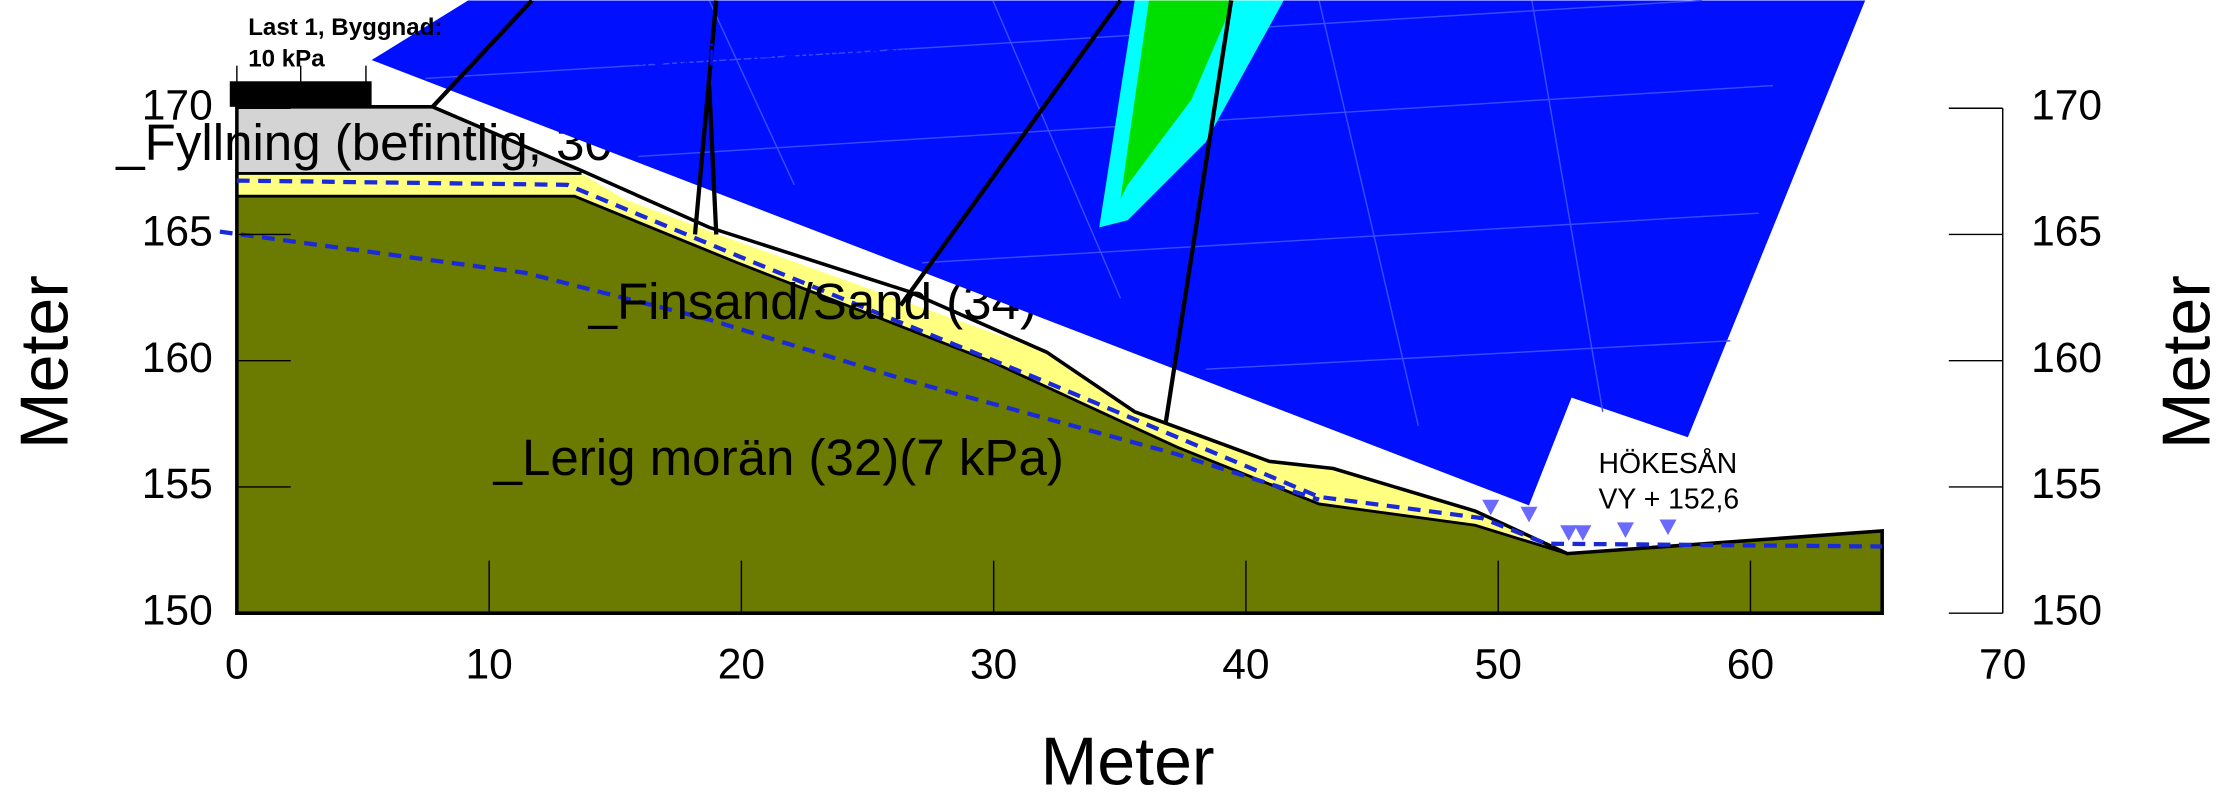  What do you see at coordinates (2066, 105) in the screenshot?
I see `y2-tick-label: 170` at bounding box center [2066, 105].